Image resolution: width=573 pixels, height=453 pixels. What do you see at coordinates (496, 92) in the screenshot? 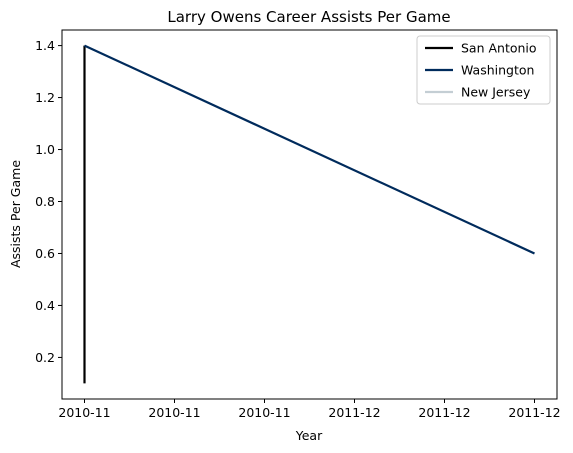
I see `legend-label-2: New Jersey` at bounding box center [496, 92].